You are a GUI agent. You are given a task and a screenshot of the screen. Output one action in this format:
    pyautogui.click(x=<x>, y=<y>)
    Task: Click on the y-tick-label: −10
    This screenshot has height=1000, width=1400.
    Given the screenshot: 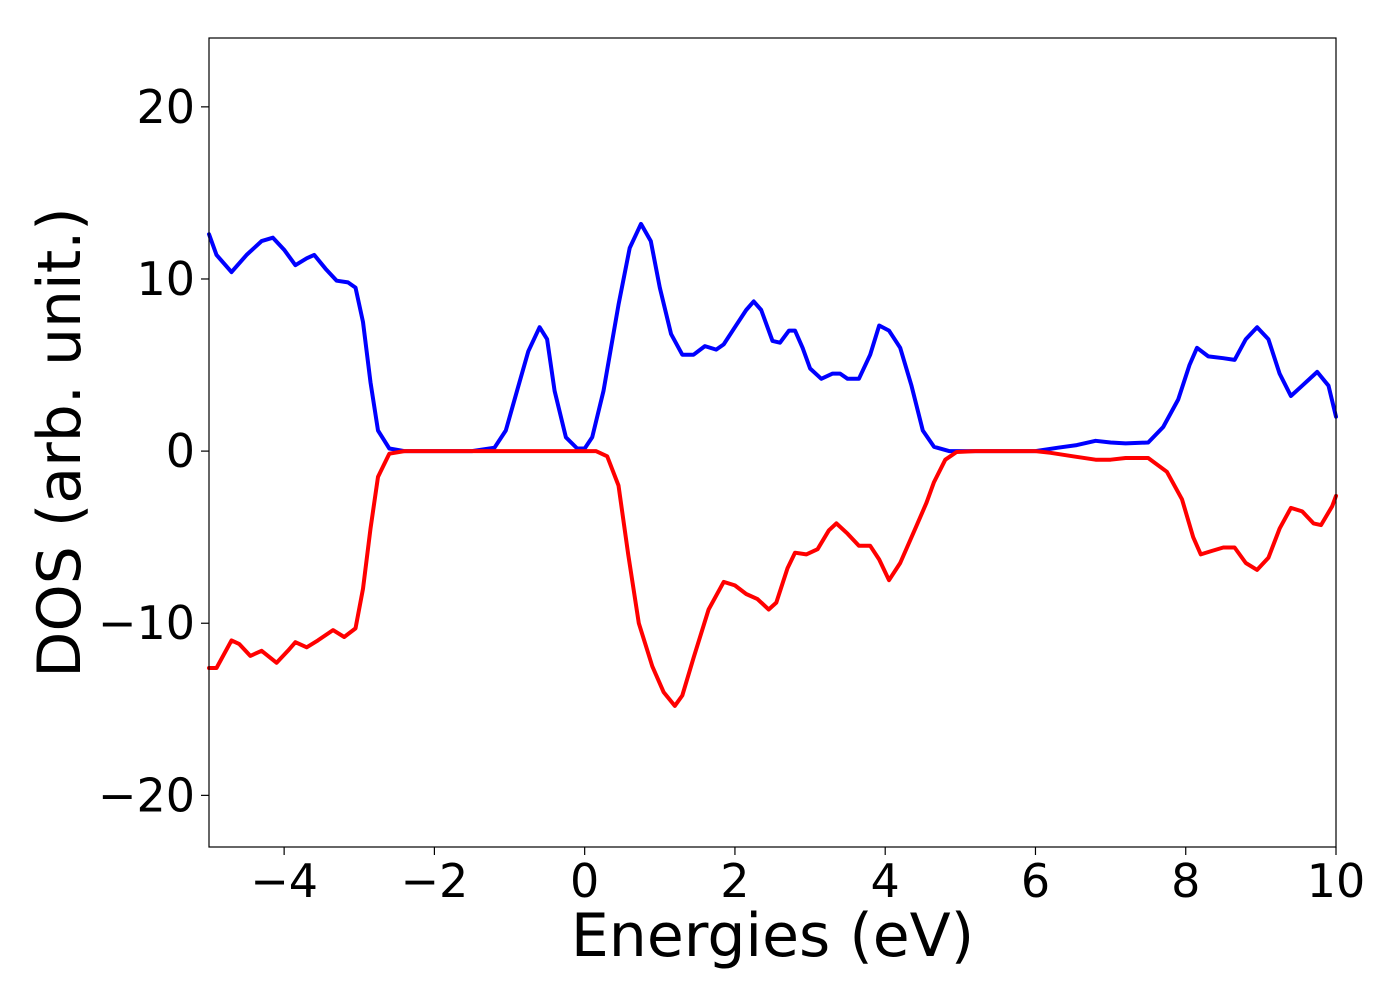 What is the action you would take?
    pyautogui.click(x=146, y=623)
    